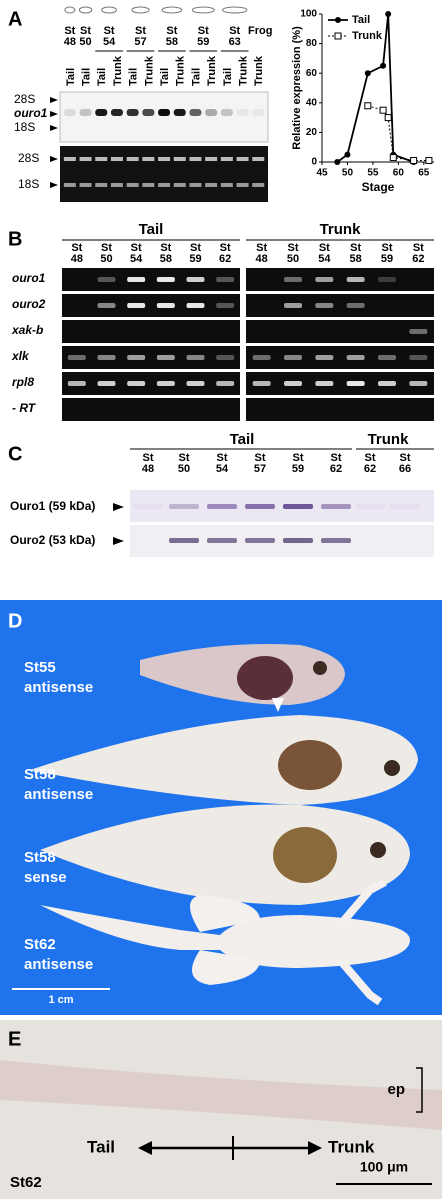  I want to click on x-axis-label: Stage, so click(378, 187).